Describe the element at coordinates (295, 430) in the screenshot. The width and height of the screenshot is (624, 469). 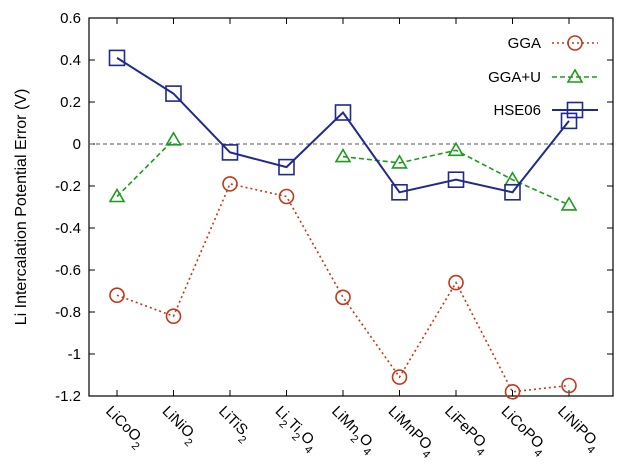
I see `x-tick-label: Li2Ti2O4` at that location.